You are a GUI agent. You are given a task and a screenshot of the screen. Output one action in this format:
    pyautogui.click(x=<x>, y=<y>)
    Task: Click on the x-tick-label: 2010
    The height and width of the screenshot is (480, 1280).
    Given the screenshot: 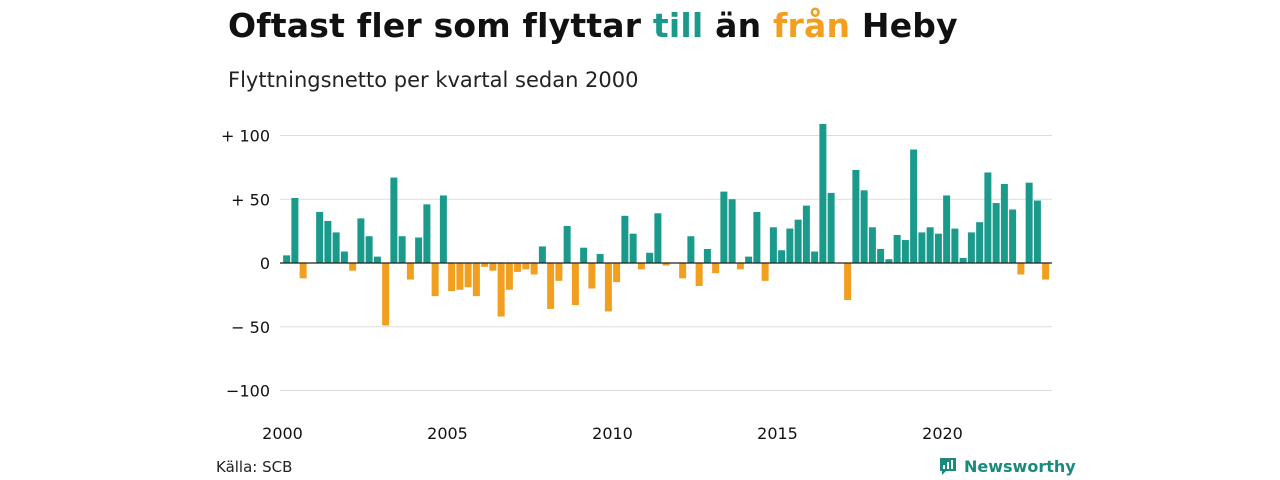 What is the action you would take?
    pyautogui.click(x=612, y=433)
    